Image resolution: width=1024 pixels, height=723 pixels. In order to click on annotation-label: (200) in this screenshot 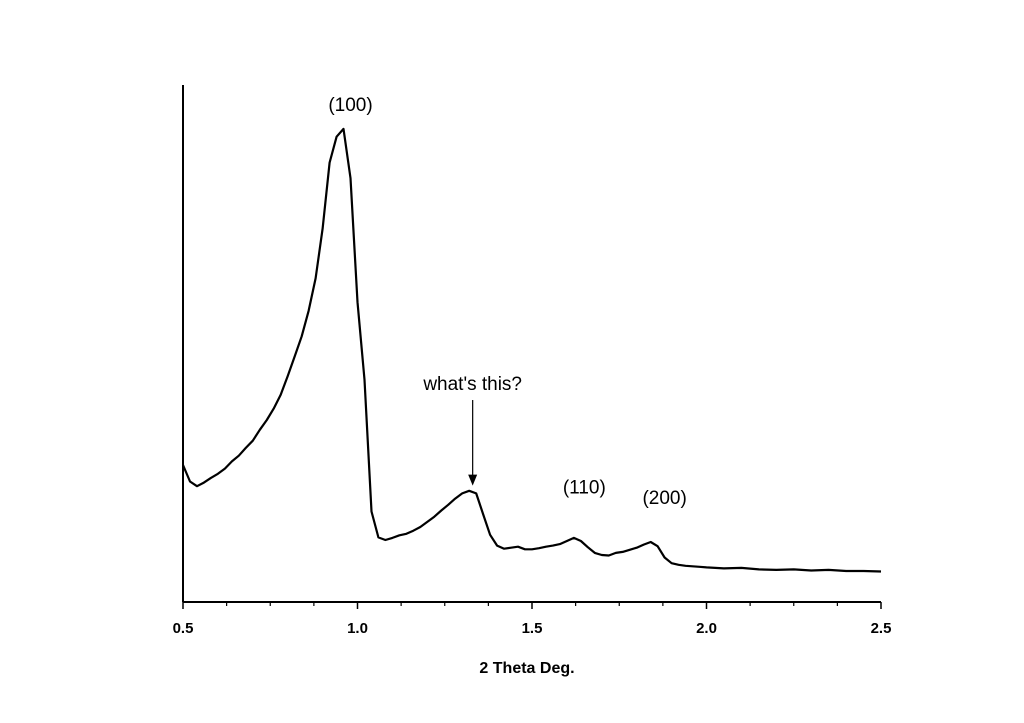, I will do `click(664, 498)`.